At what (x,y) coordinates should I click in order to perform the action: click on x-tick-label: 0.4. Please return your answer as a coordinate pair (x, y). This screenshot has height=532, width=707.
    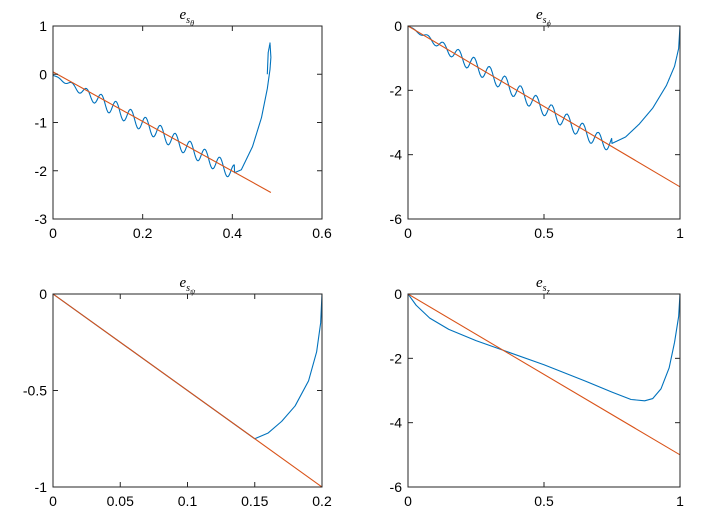
    Looking at the image, I should click on (233, 233).